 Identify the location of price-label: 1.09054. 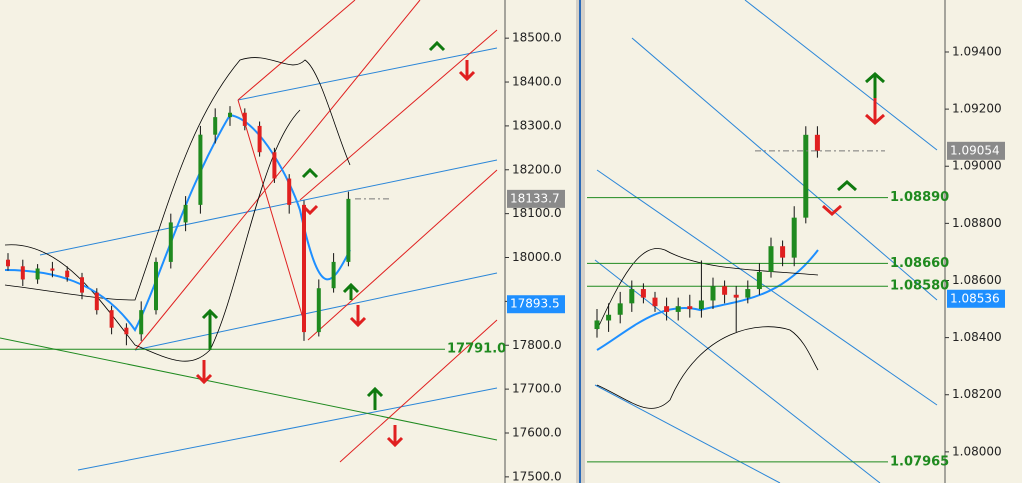
(975, 150).